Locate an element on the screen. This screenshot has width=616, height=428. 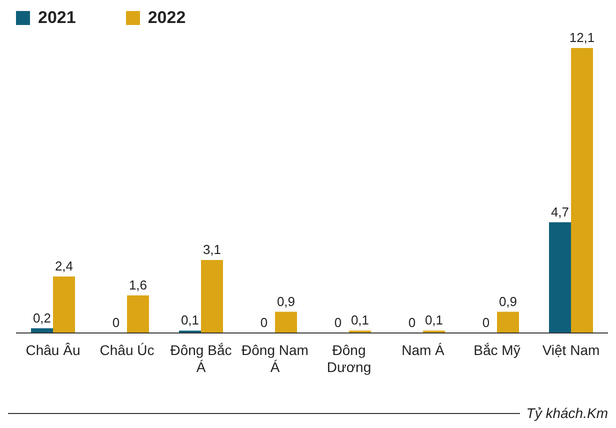
data-label: 4,7 is located at coordinates (560, 212).